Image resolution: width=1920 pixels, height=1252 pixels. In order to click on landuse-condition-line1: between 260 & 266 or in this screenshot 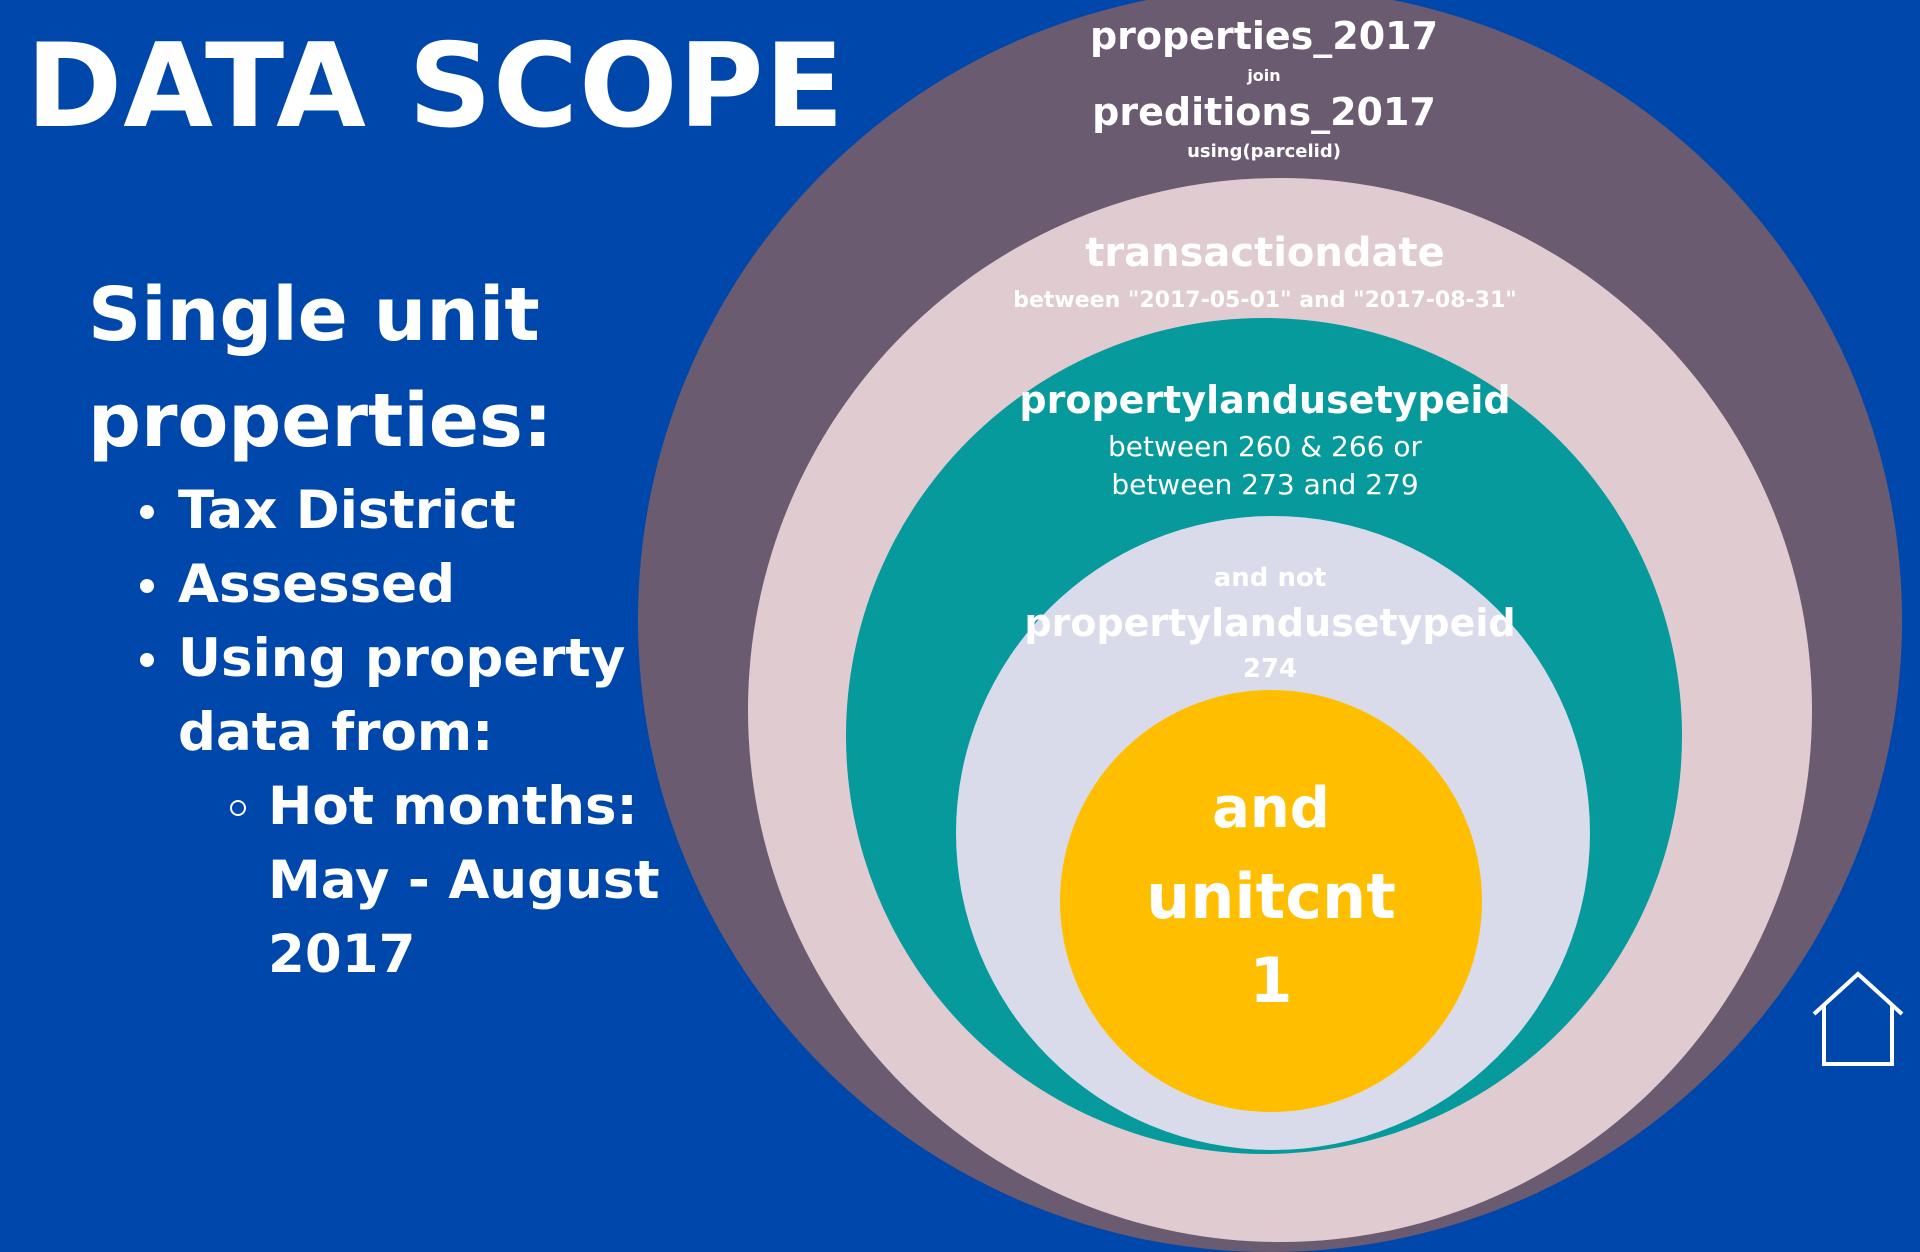, I will do `click(1265, 446)`.